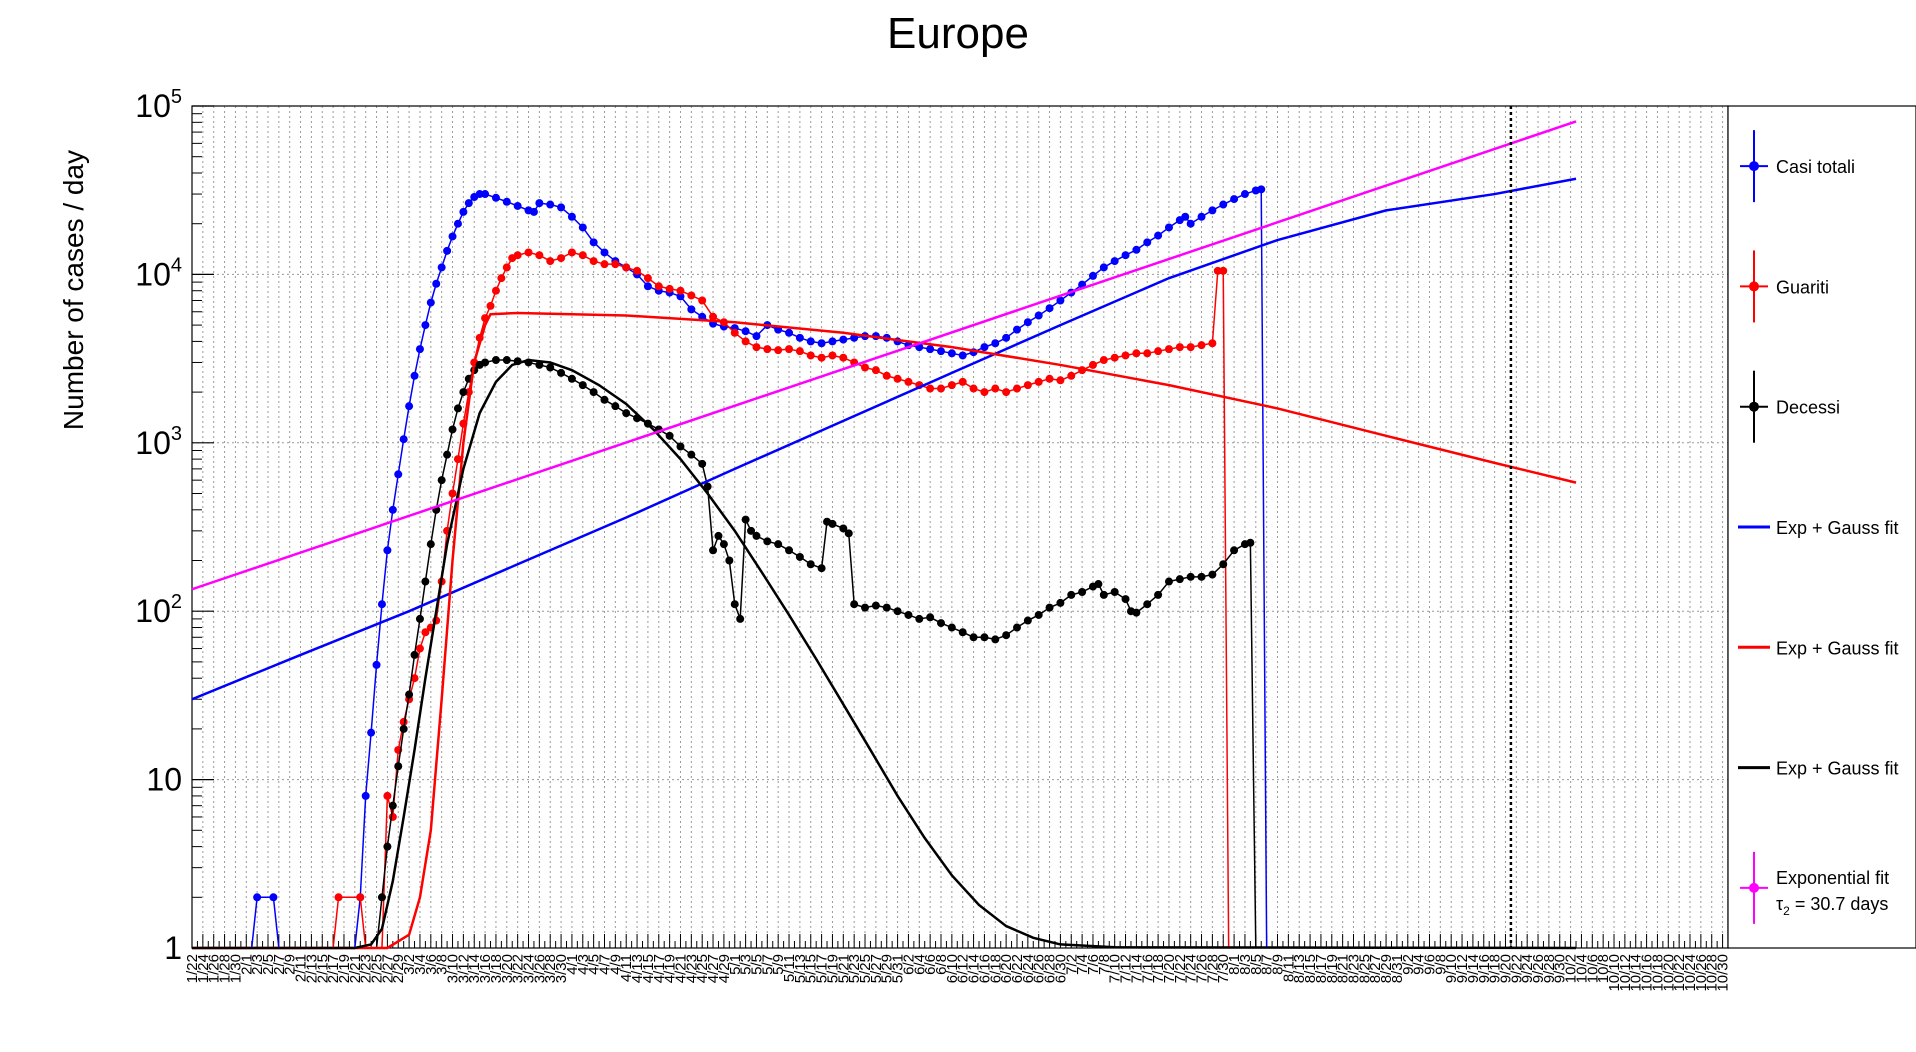  I want to click on x-tick-label: 8/1, so click(1234, 964).